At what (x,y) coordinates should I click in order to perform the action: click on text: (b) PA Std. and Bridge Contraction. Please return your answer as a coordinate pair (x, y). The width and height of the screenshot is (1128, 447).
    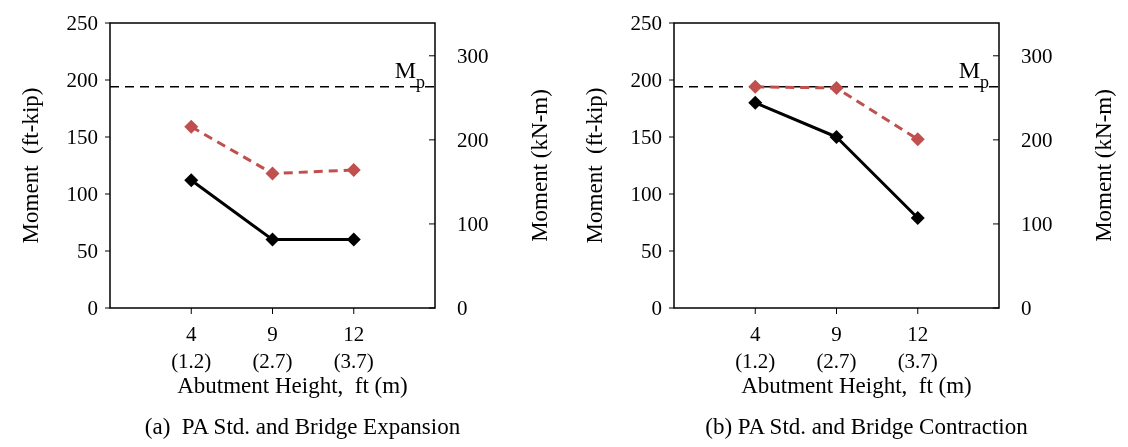
    Looking at the image, I should click on (867, 426).